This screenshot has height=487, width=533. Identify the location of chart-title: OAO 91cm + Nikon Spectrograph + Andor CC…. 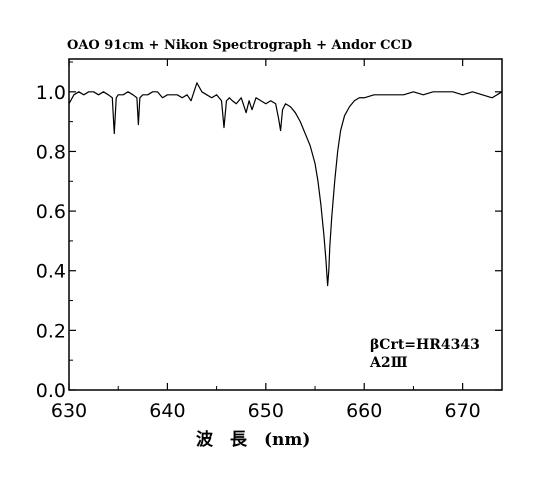
(239, 45).